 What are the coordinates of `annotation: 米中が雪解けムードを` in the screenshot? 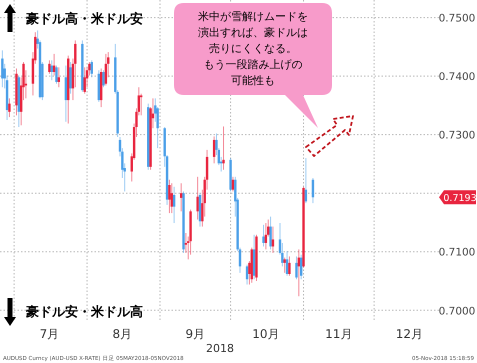 It's located at (253, 16).